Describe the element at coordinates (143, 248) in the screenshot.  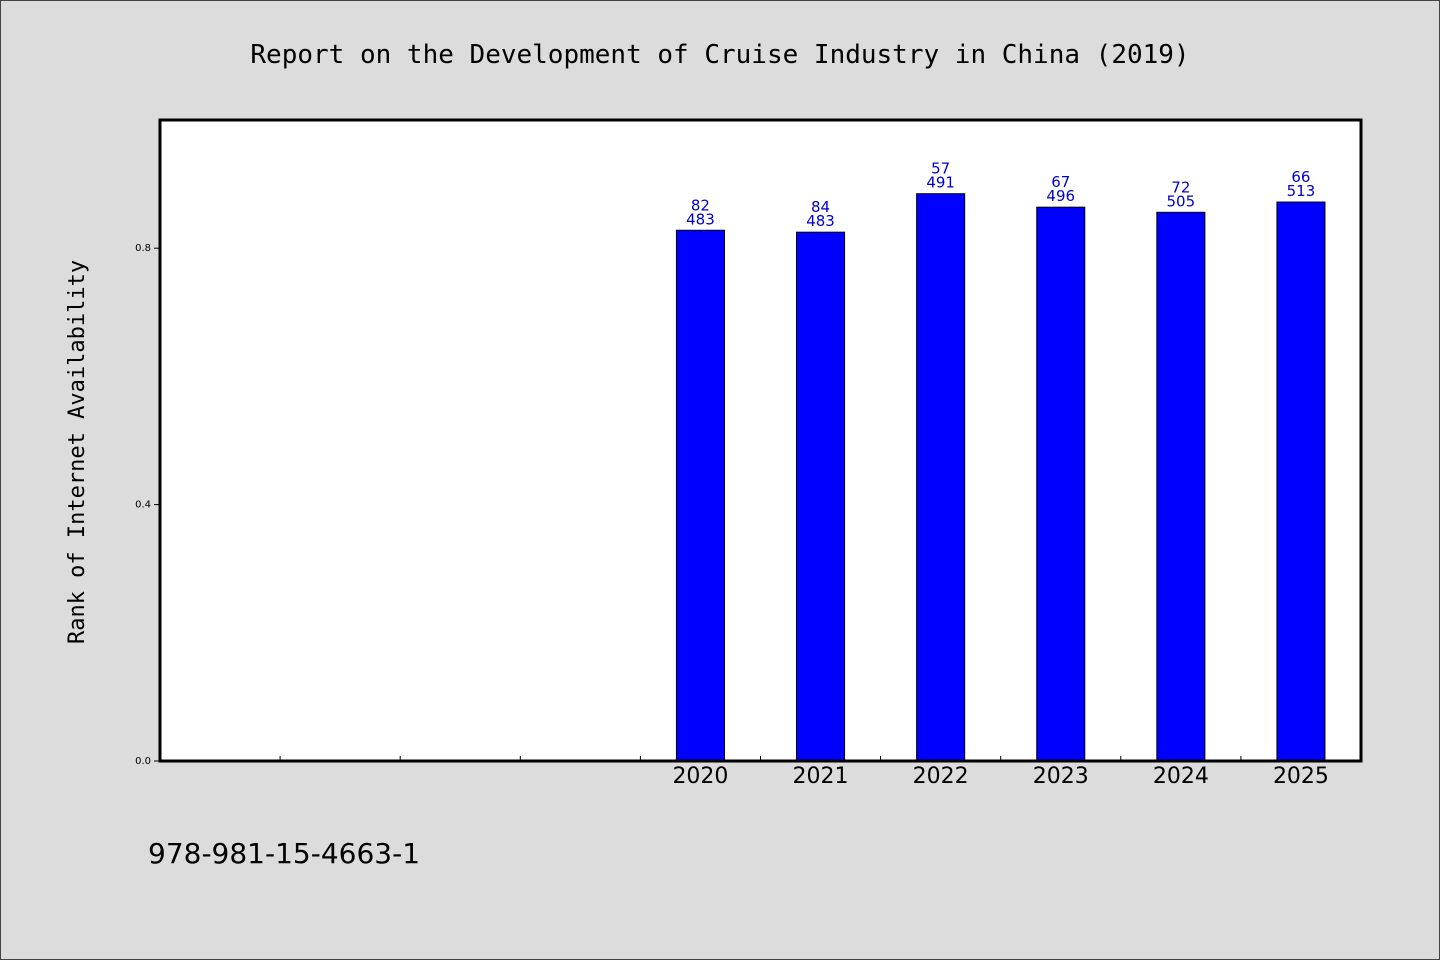
I see `y-tick-label: 0.8` at that location.